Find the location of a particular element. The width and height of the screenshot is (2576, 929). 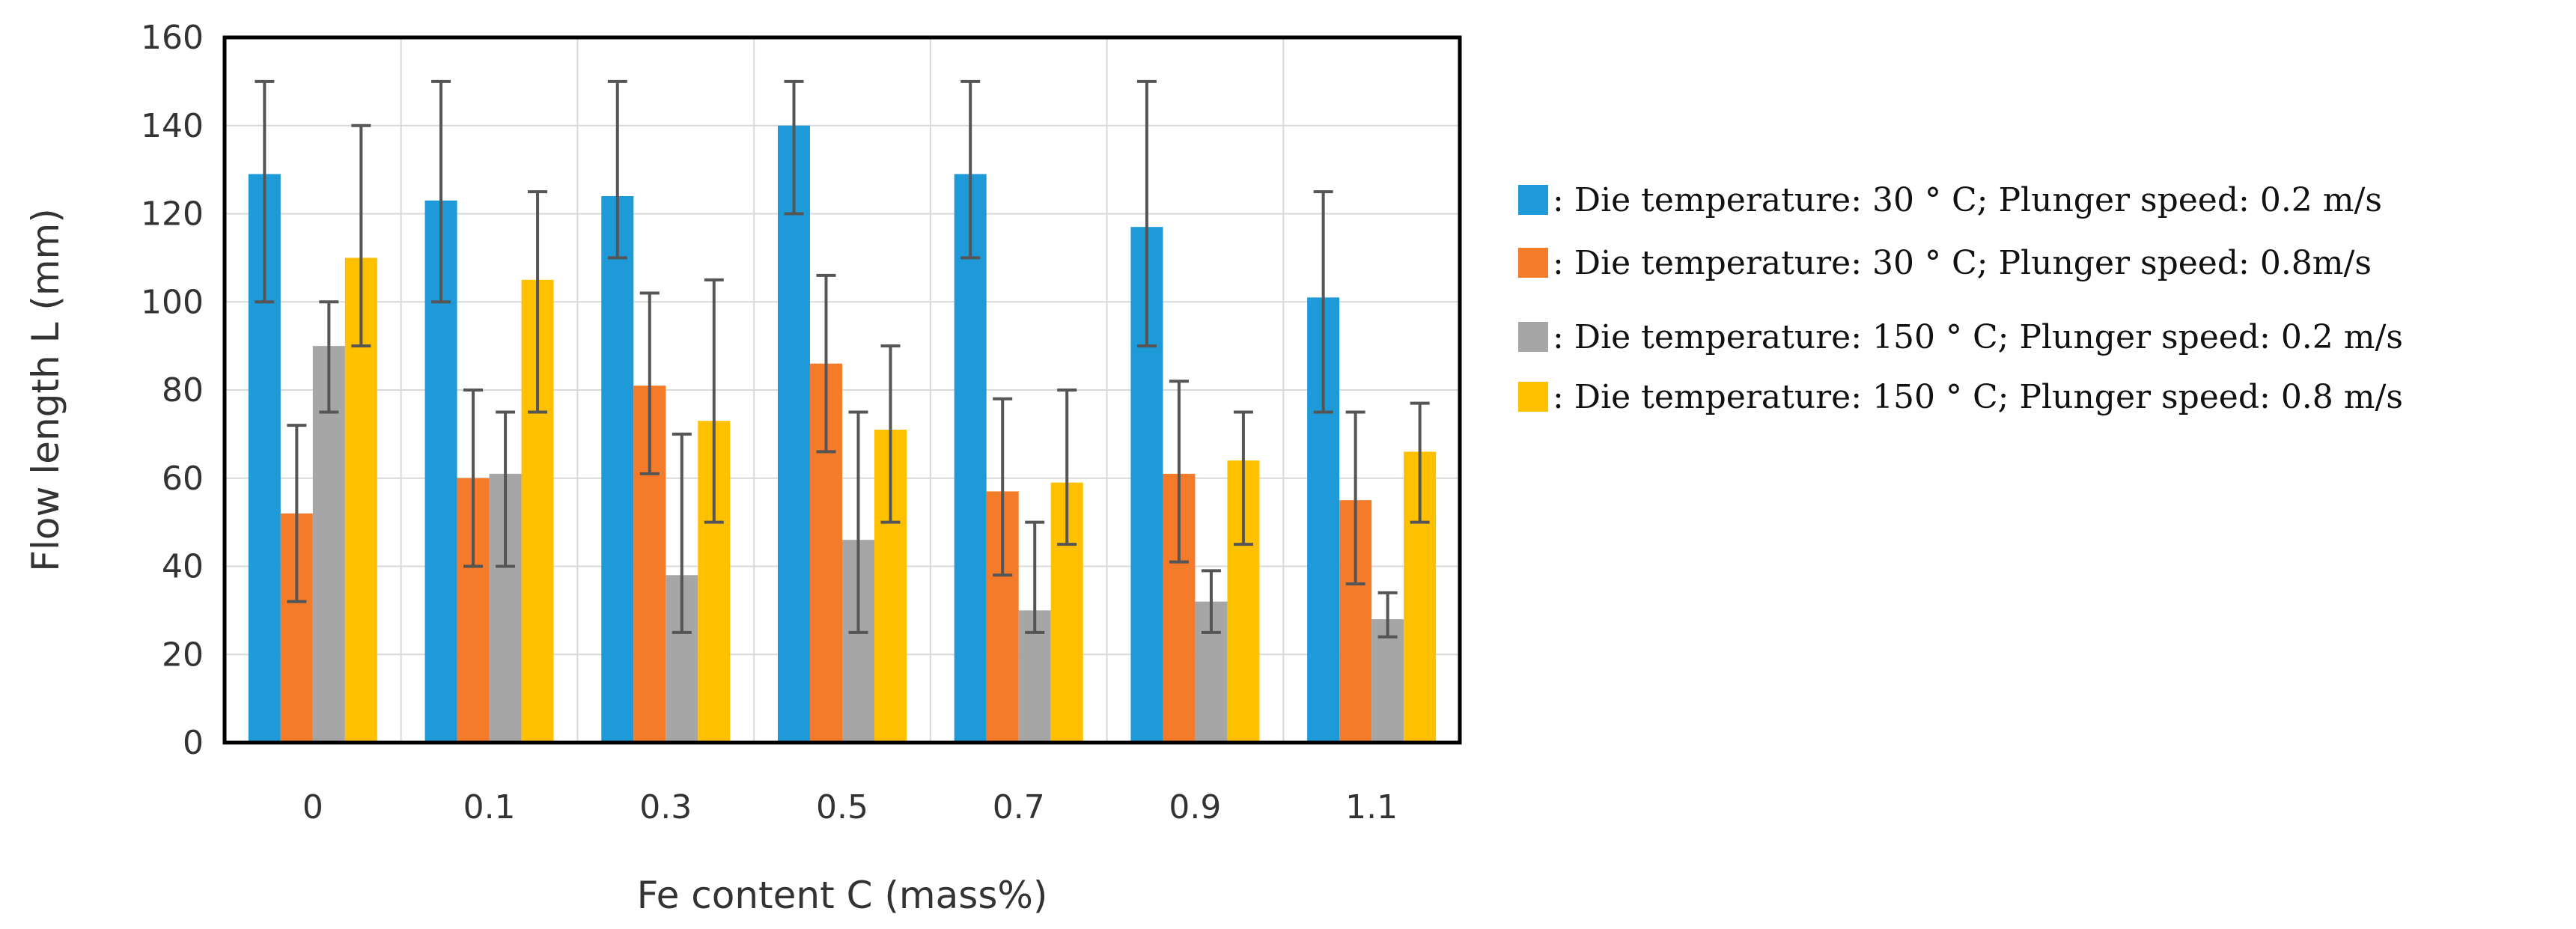

x-tick-labels: 0 0.1 0.3 0.5 0.7 0.9 1.1 is located at coordinates (850, 807).